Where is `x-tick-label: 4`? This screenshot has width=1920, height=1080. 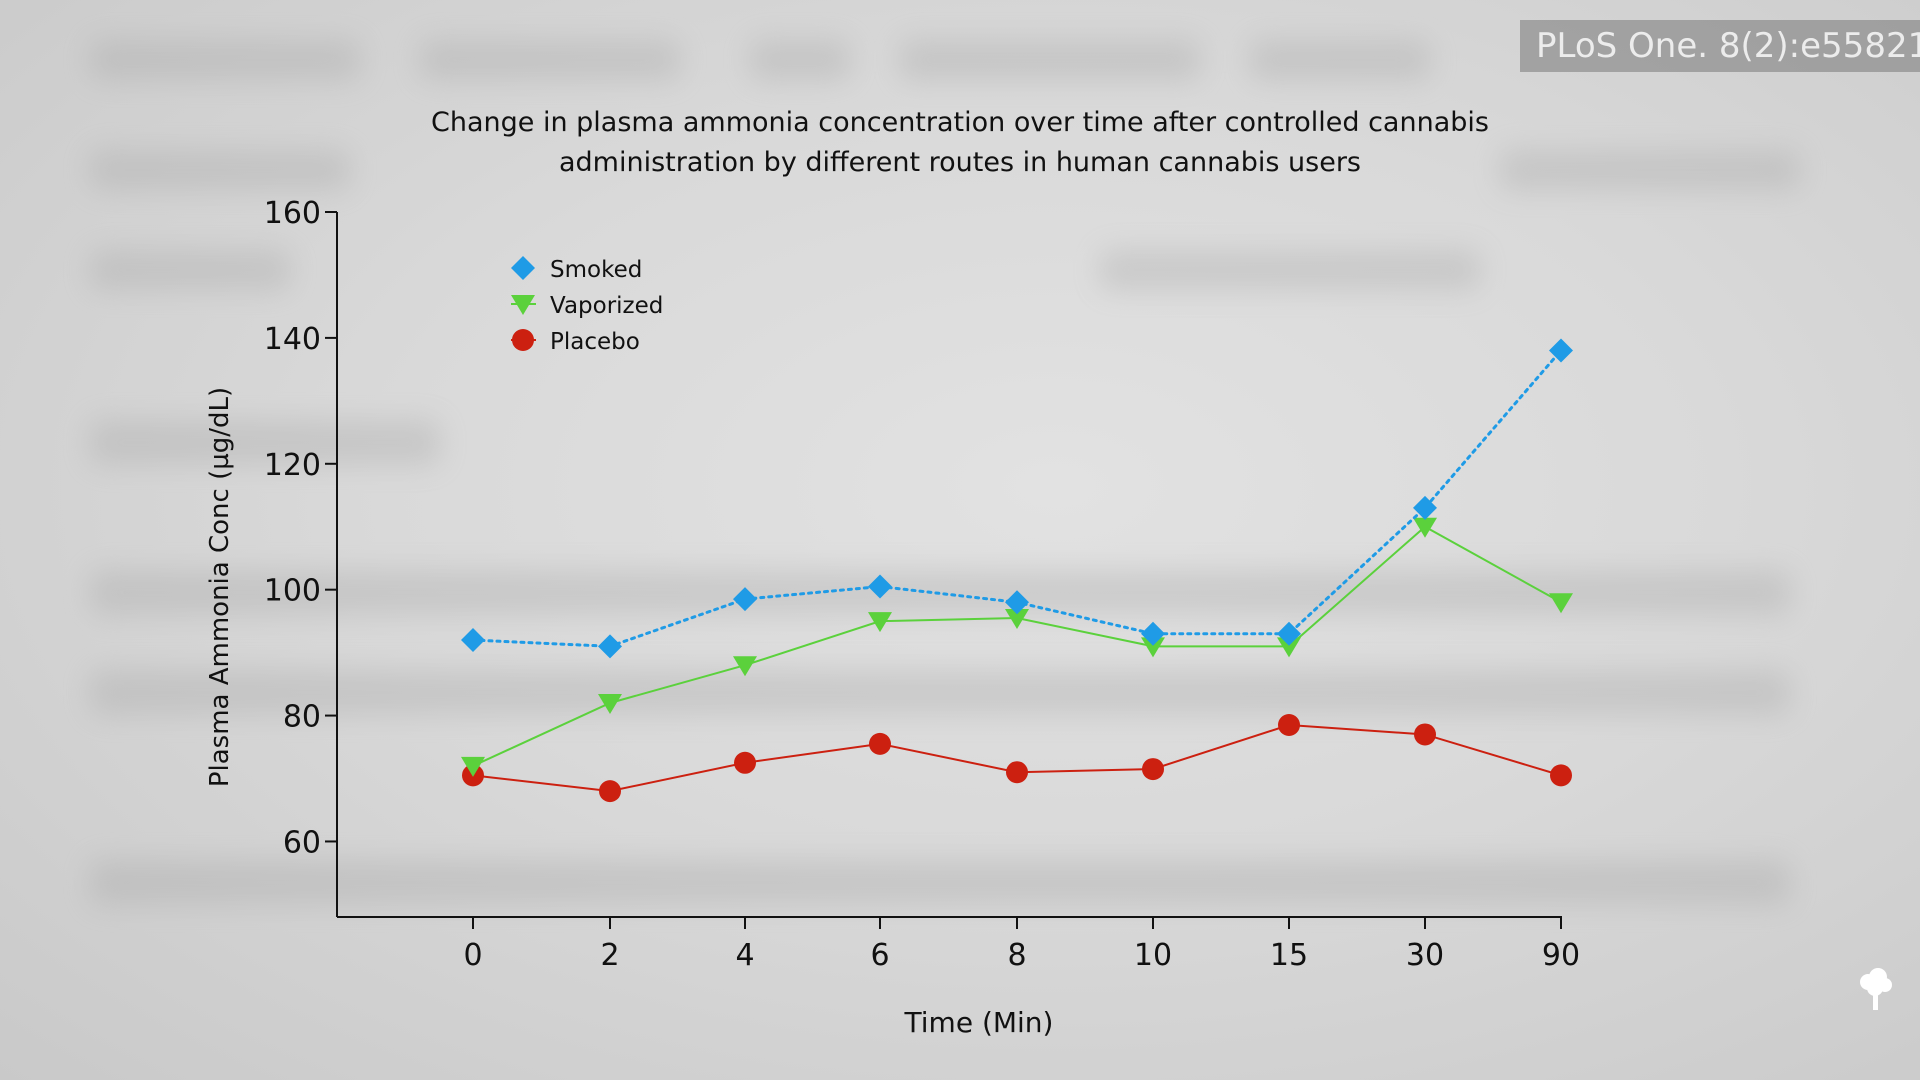
x-tick-label: 4 is located at coordinates (744, 955).